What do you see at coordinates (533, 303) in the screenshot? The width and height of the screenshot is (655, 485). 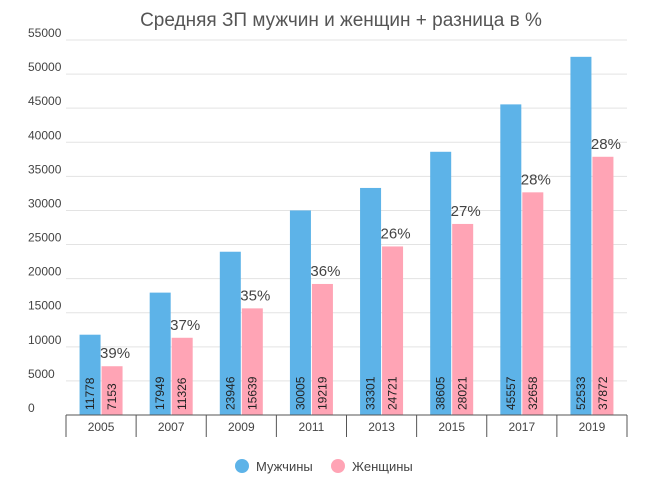 I see `bar-women-2017` at bounding box center [533, 303].